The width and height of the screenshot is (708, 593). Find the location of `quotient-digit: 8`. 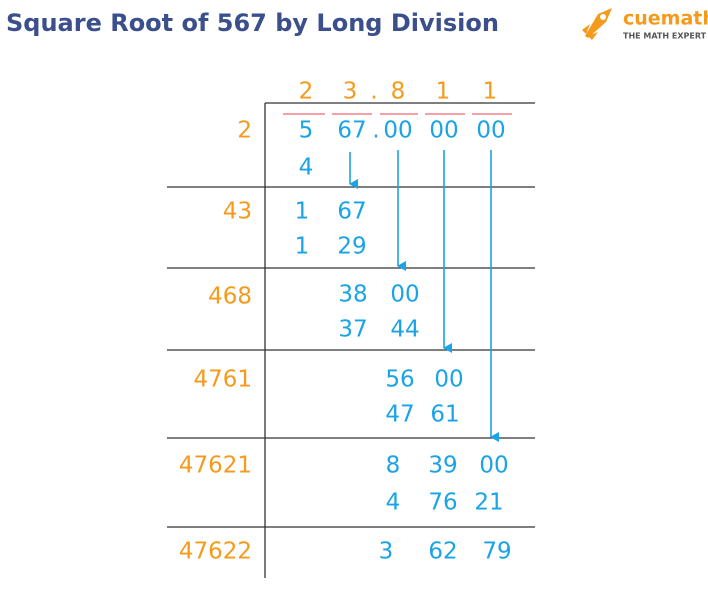

quotient-digit: 8 is located at coordinates (398, 92).